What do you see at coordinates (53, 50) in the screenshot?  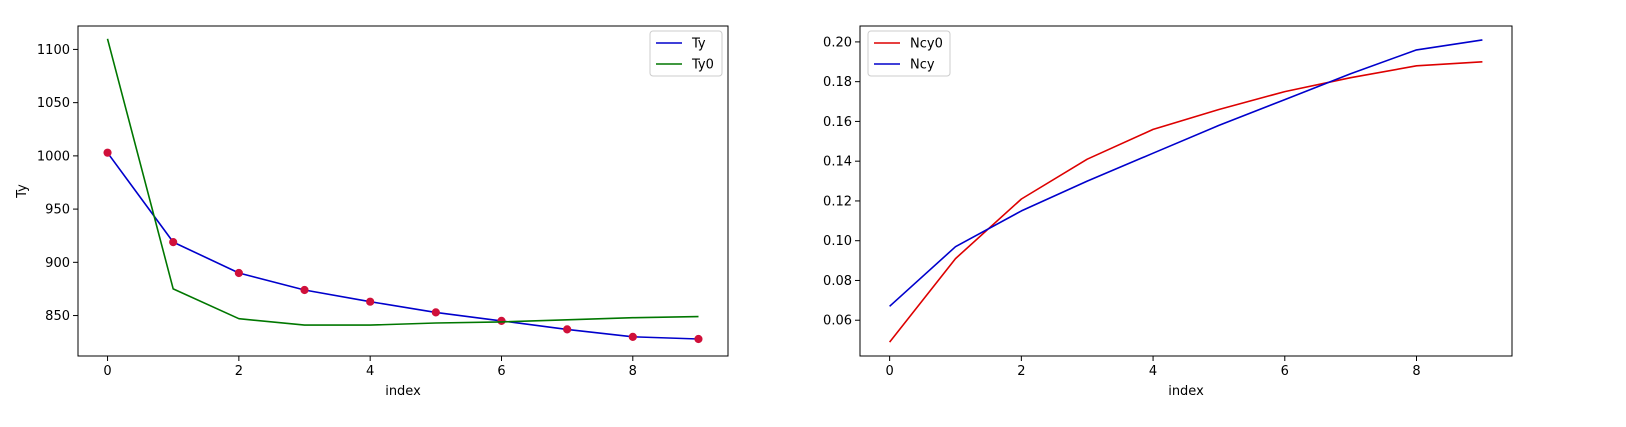 I see `y-tick-label: 1100` at bounding box center [53, 50].